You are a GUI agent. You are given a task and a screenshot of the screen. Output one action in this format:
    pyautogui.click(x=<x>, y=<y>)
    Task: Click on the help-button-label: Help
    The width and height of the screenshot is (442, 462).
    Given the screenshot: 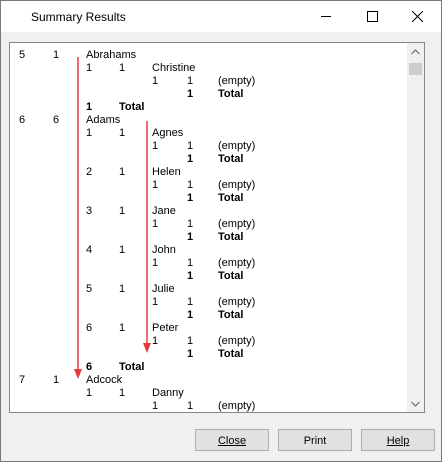 What is the action you would take?
    pyautogui.click(x=398, y=441)
    